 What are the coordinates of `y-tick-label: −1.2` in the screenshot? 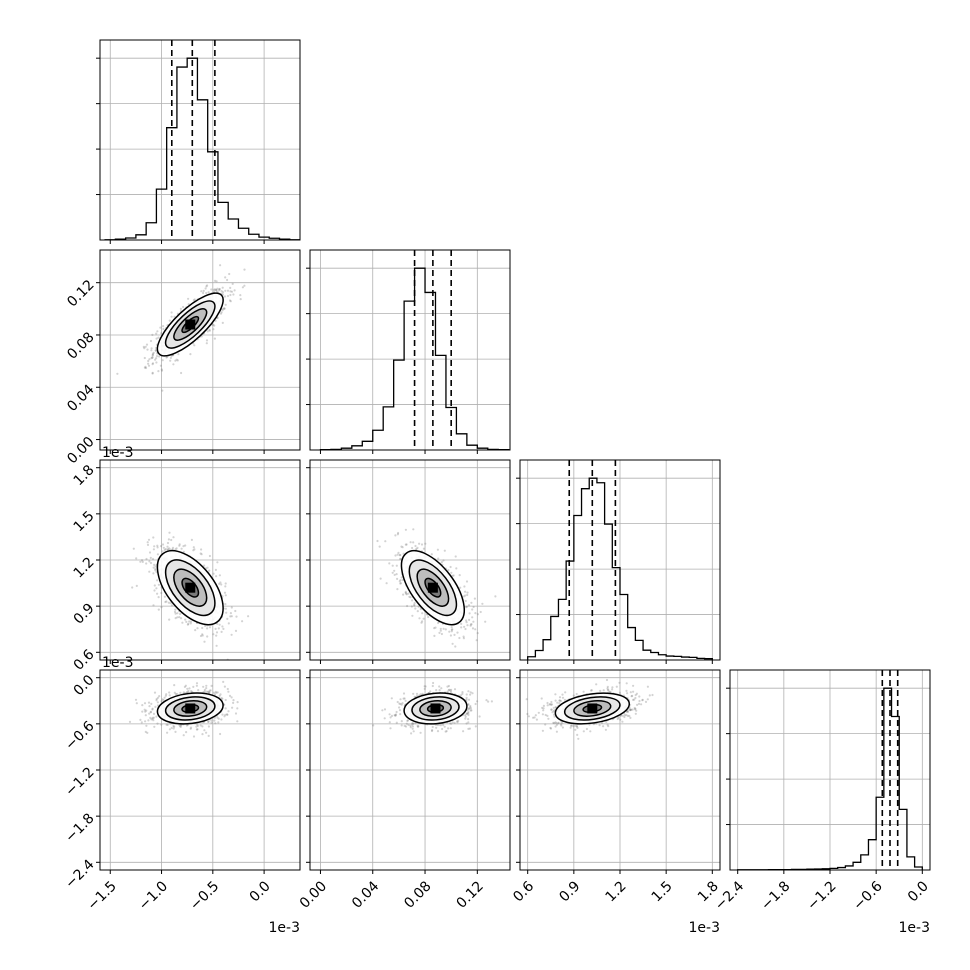 It's located at (79, 781).